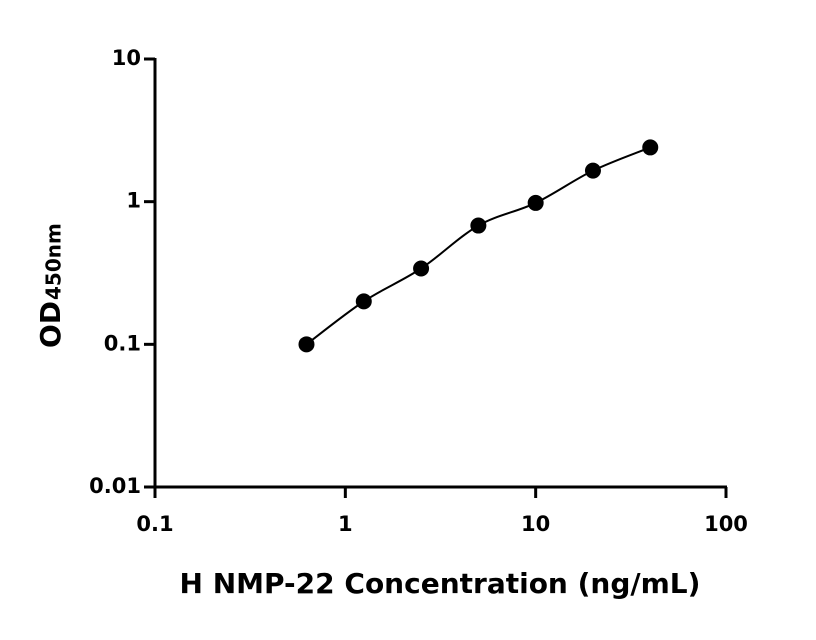 Image resolution: width=816 pixels, height=640 pixels. I want to click on y-axis-title-group: OD 450nm, so click(50, 285).